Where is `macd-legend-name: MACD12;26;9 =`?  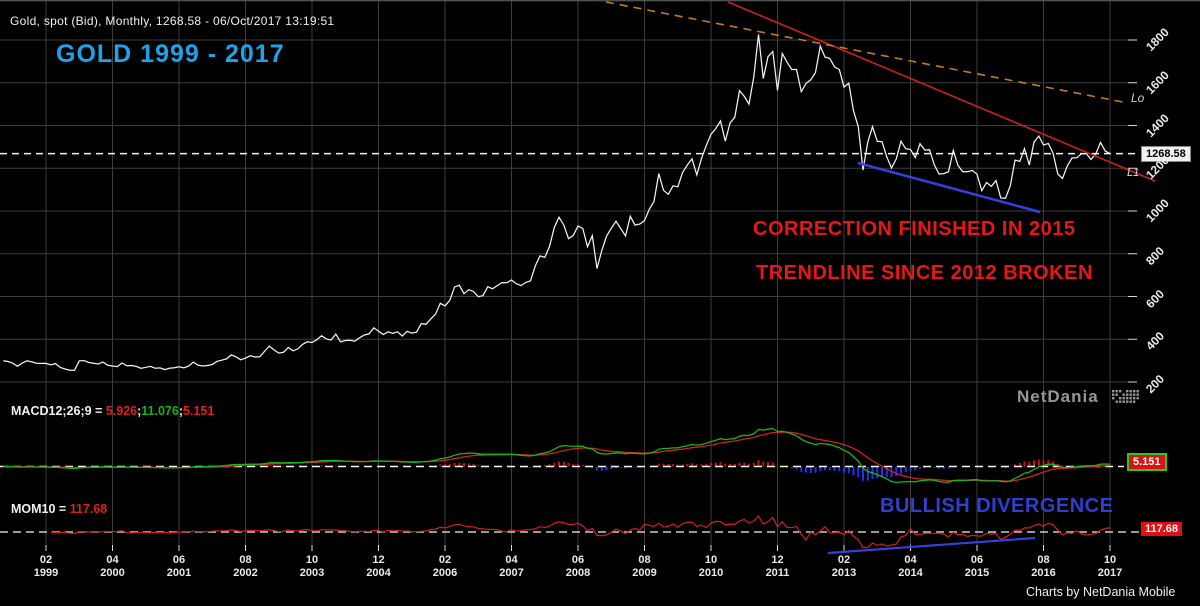
macd-legend-name: MACD12;26;9 = is located at coordinates (58, 411).